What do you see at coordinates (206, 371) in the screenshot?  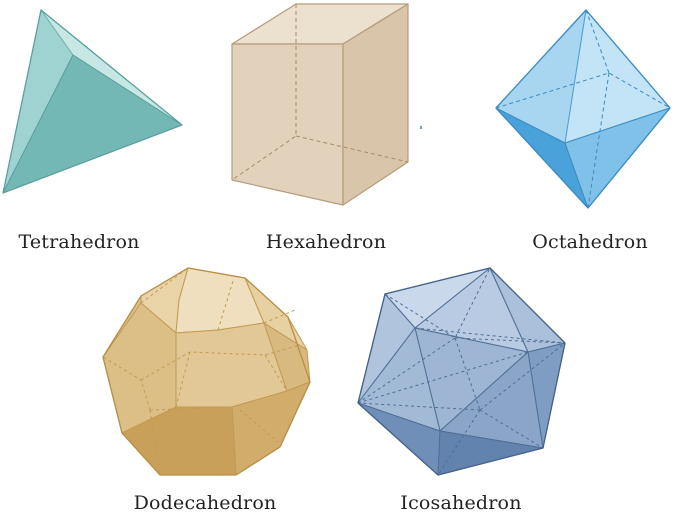 I see `dodecahedron-shape` at bounding box center [206, 371].